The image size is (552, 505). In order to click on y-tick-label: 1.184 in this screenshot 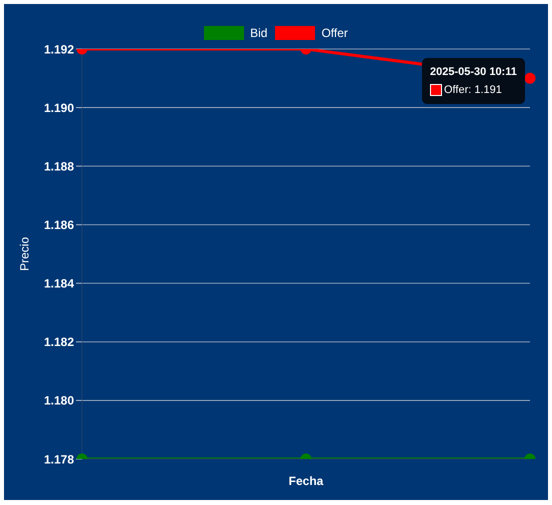, I will do `click(59, 283)`.